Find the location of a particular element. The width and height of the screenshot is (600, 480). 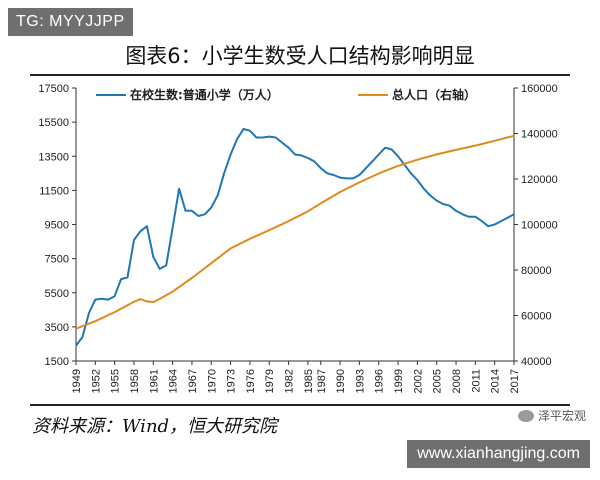

x-tick-label: 2005 is located at coordinates (438, 381).